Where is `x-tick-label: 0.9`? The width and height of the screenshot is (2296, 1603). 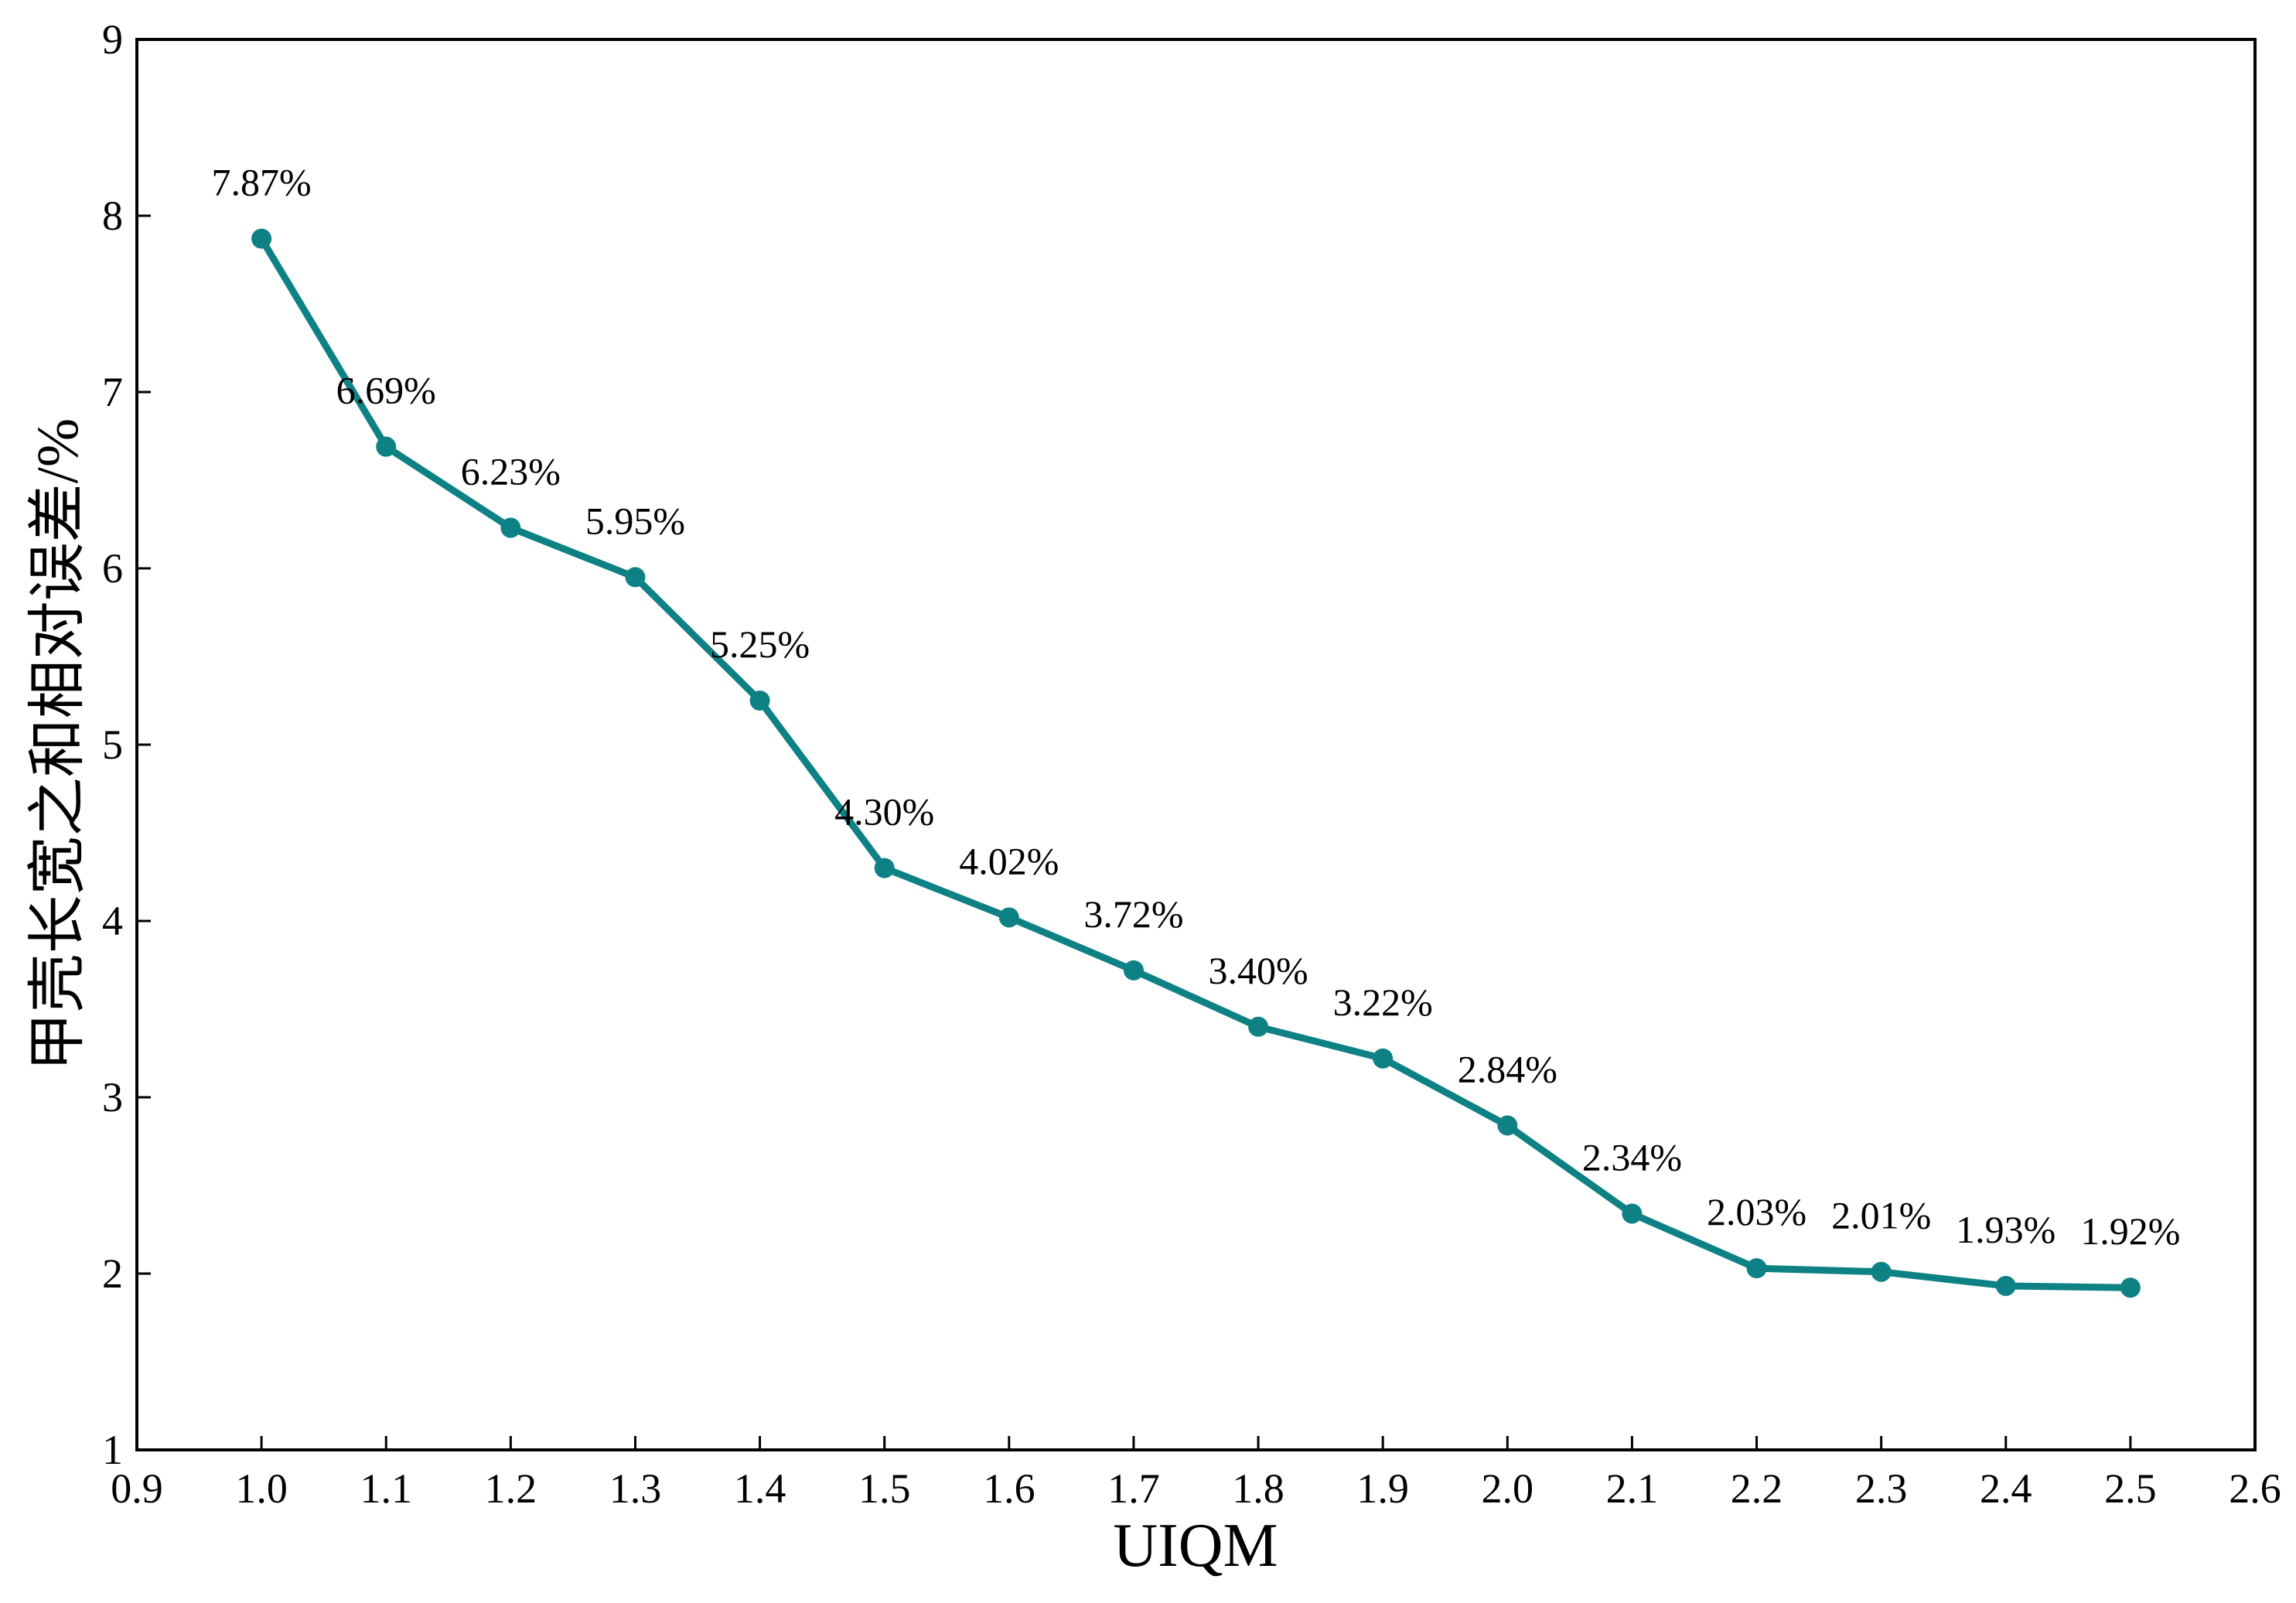 x-tick-label: 0.9 is located at coordinates (137, 1488).